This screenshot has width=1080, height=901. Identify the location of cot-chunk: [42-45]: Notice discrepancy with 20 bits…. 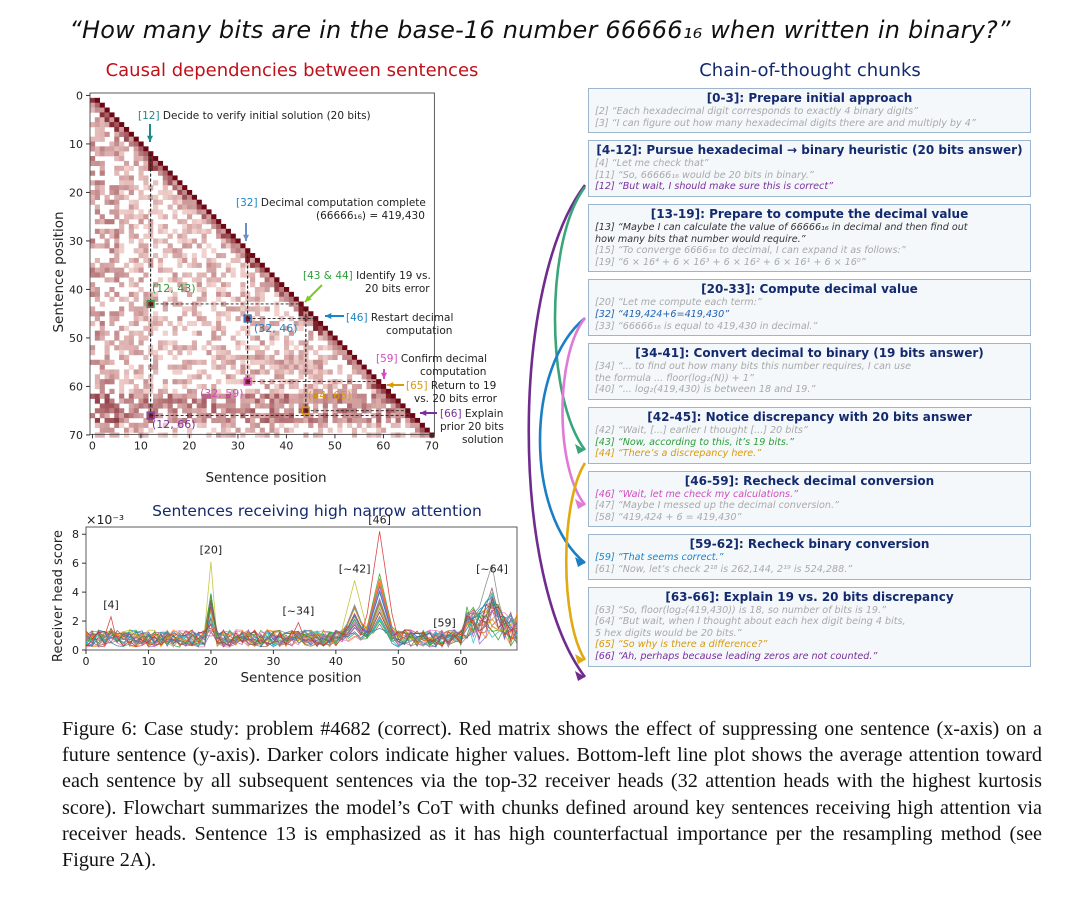
(809, 435).